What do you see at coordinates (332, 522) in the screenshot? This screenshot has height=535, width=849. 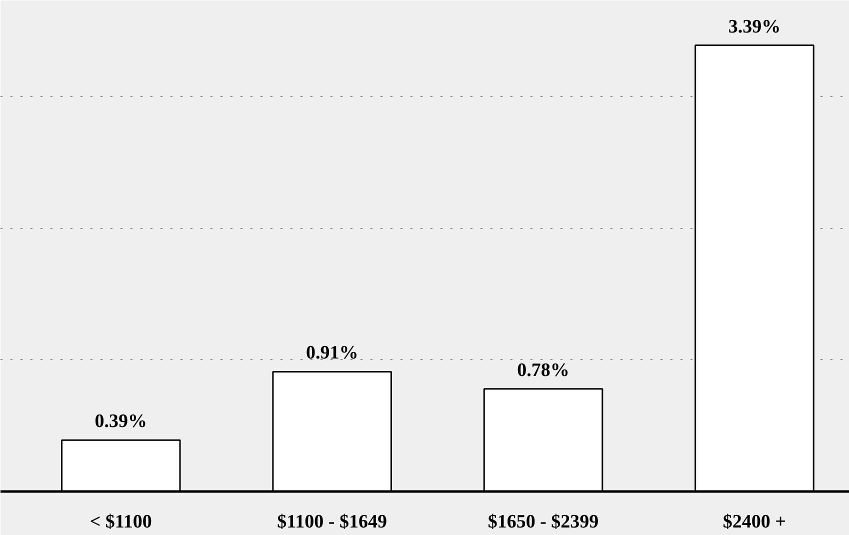 I see `x-tick-label: $1100 - $1649` at bounding box center [332, 522].